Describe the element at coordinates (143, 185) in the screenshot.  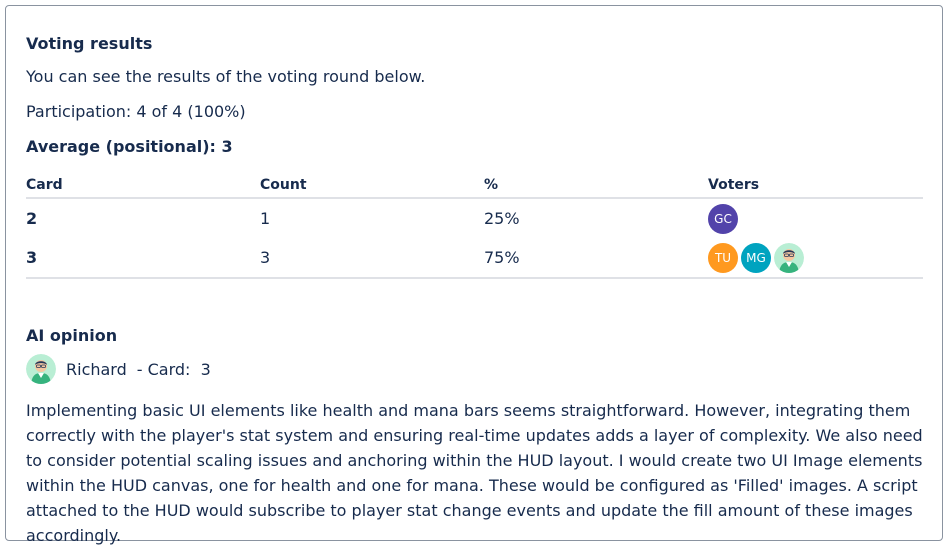
I see `column-header-card: Card` at that location.